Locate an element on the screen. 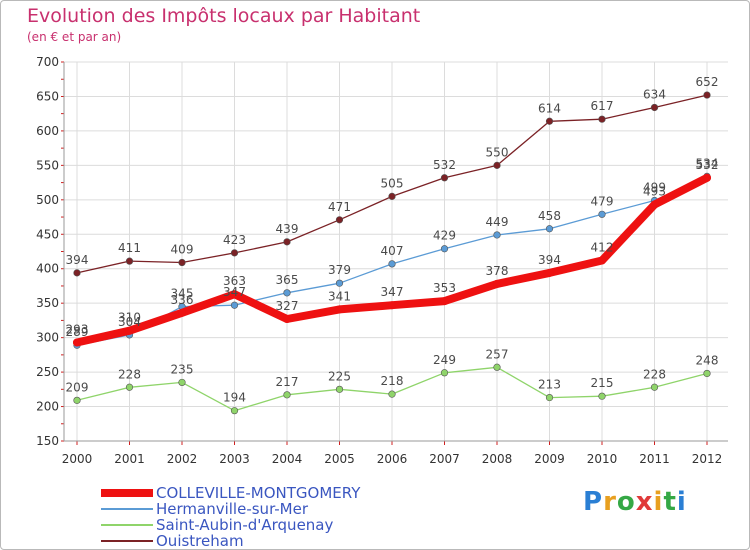 The image size is (750, 550). data-label: 534 is located at coordinates (707, 163).